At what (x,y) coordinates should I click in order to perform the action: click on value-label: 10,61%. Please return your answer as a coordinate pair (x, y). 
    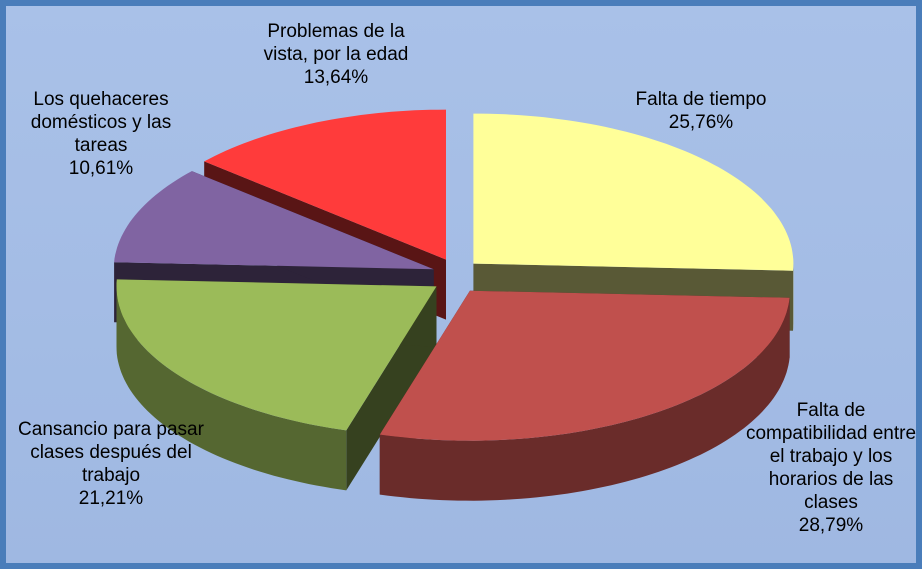
    Looking at the image, I should click on (101, 168).